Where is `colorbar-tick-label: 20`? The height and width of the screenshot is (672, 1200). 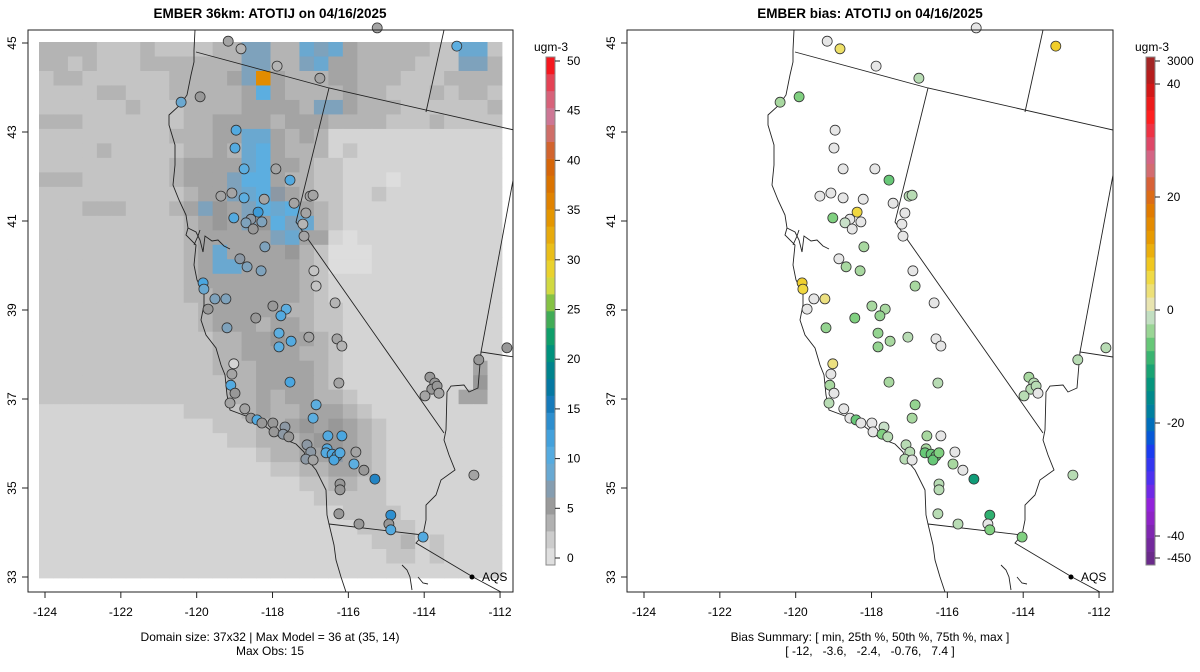
colorbar-tick-label: 20 is located at coordinates (574, 359).